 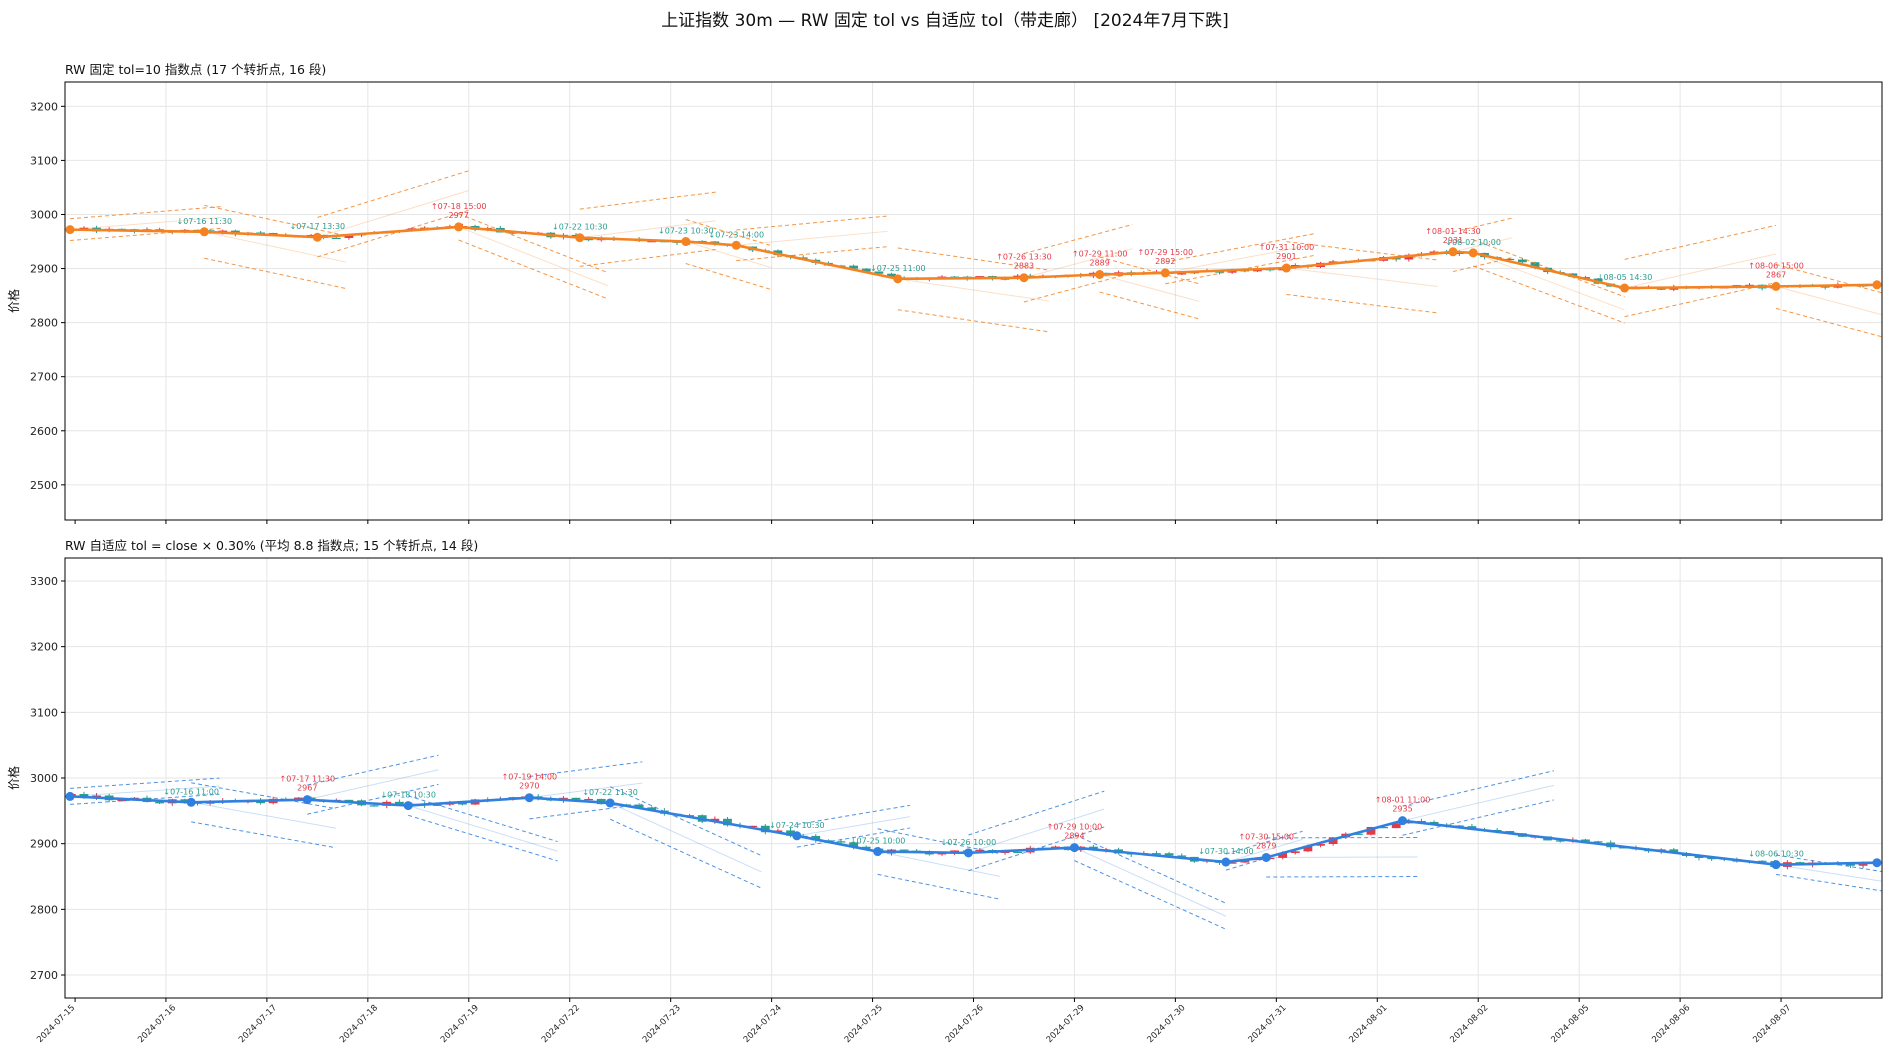 I want to click on y-tick-label: 3200, so click(x=44, y=647).